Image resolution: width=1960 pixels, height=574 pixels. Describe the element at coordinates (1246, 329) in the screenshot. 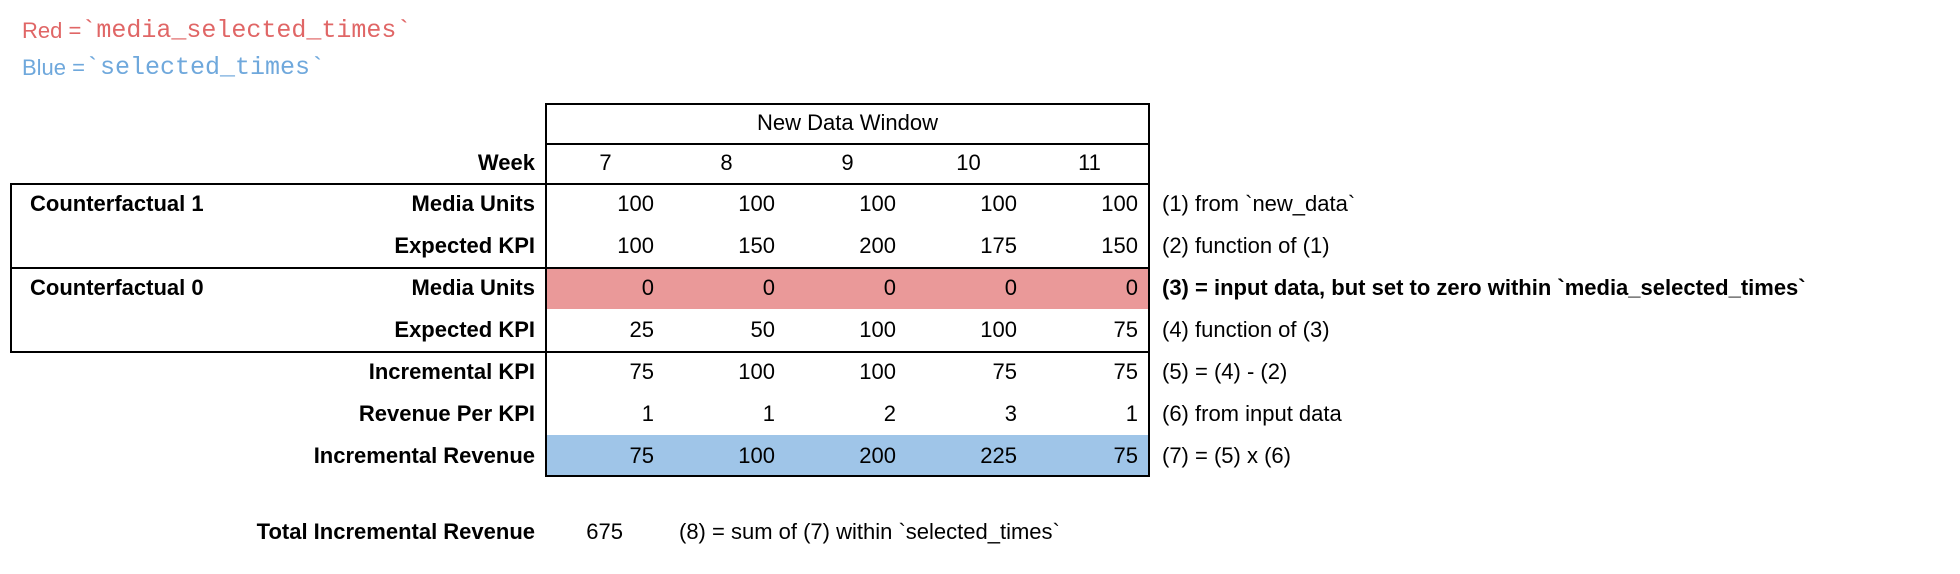

I see `row-annotation: (4) function of (3)` at that location.